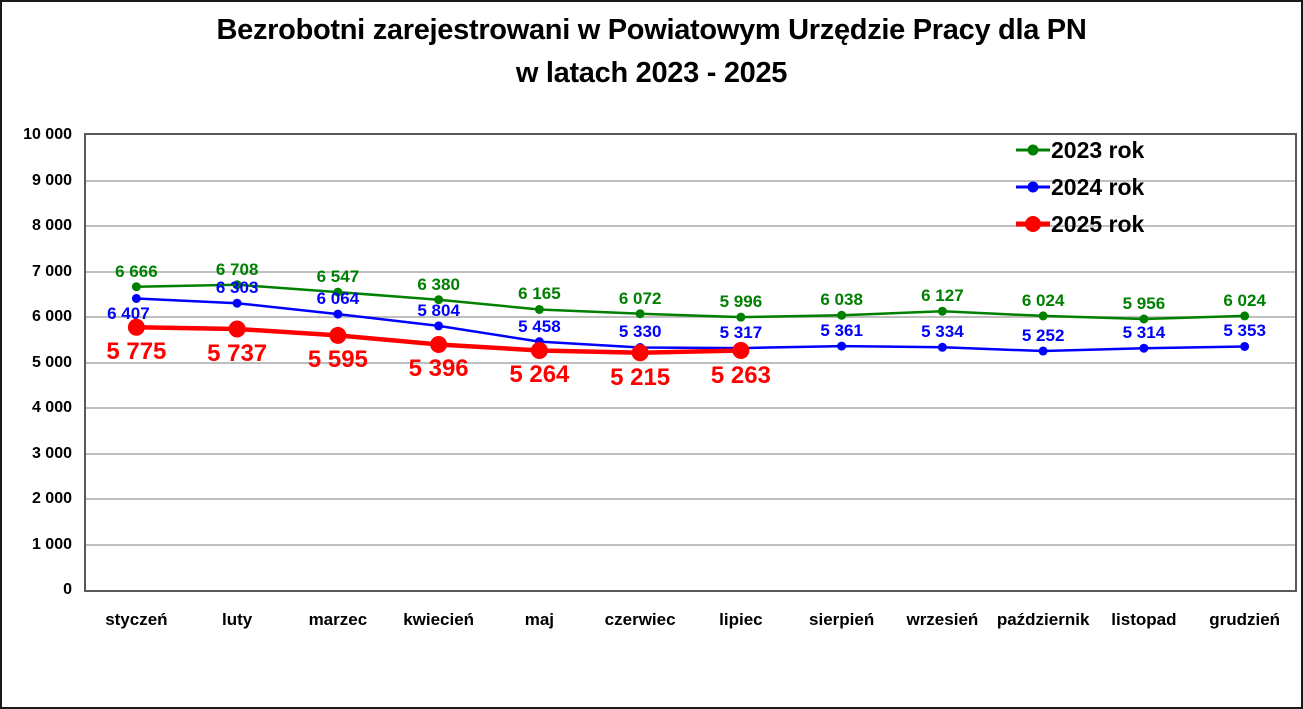 This screenshot has width=1303, height=709. I want to click on data-label: 6 038, so click(841, 300).